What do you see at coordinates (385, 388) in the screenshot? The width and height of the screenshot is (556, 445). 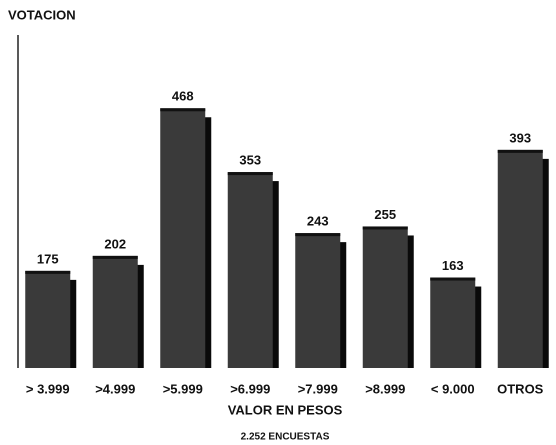 I see `x-tick-label: >8.999` at bounding box center [385, 388].